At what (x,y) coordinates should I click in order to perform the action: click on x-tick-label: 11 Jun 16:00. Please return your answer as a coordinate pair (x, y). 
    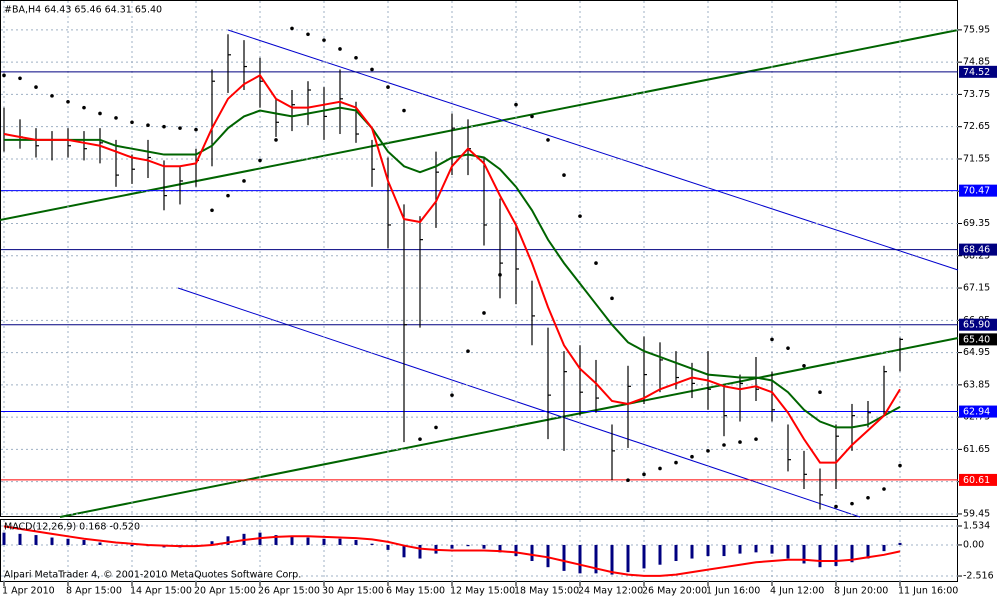
    Looking at the image, I should click on (928, 591).